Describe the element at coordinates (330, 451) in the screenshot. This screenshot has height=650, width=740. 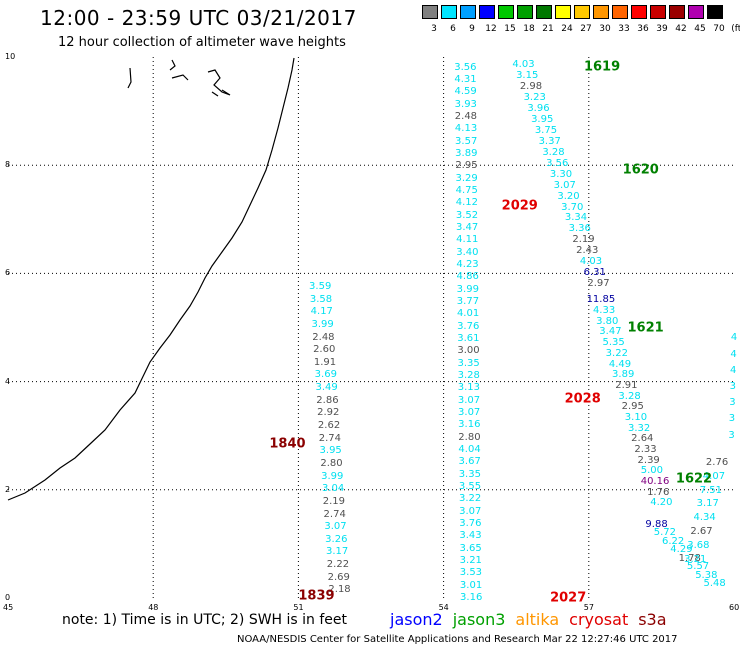
I see `wave-height-value: 3.95` at that location.